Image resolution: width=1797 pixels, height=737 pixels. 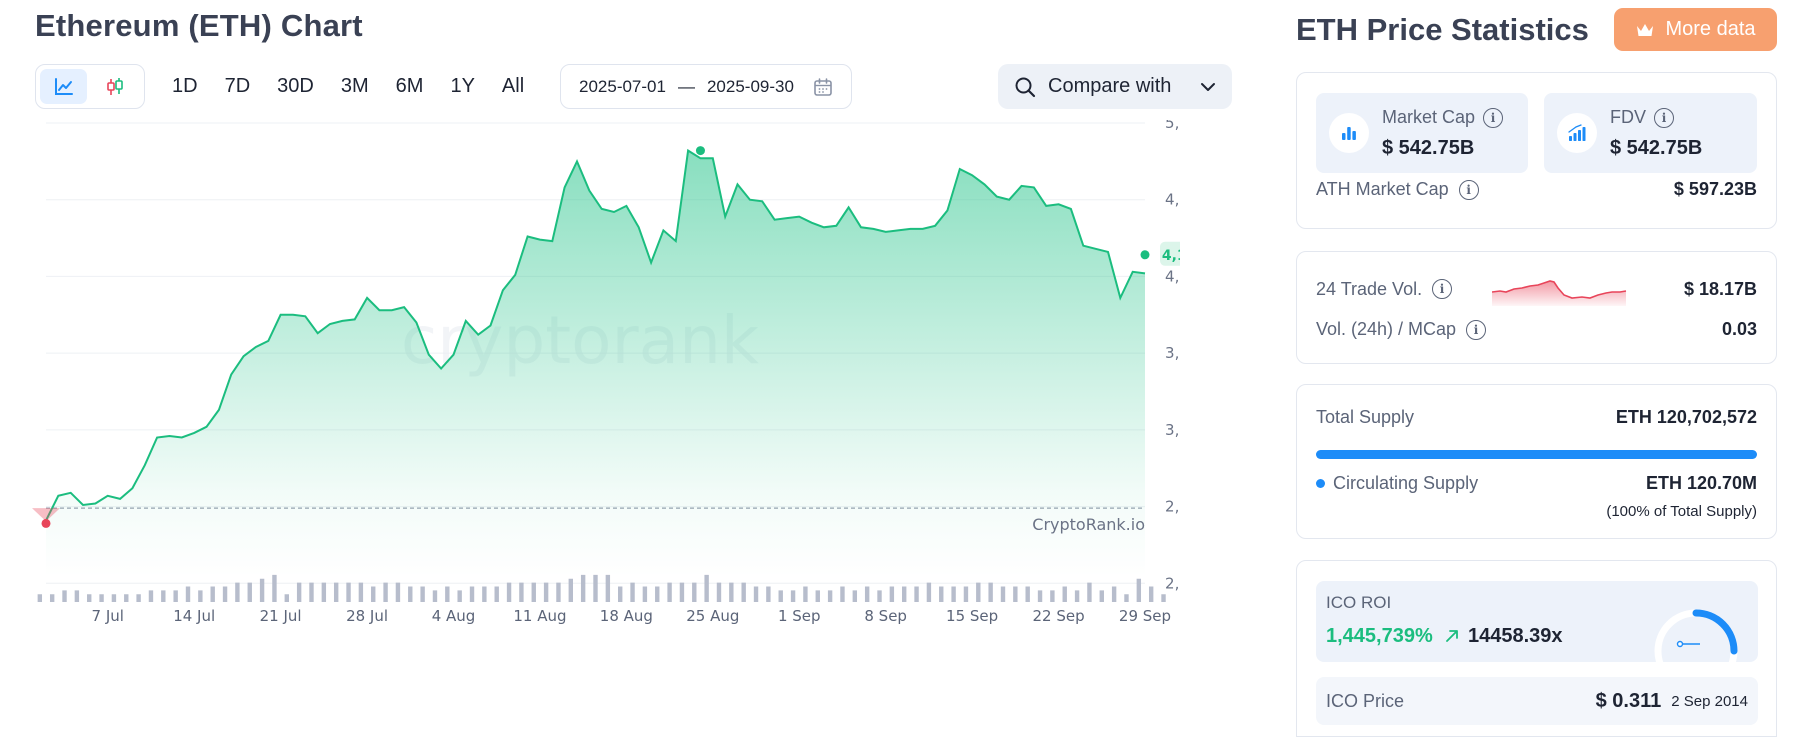 I want to click on signal-bars-icon, so click(x=1577, y=133).